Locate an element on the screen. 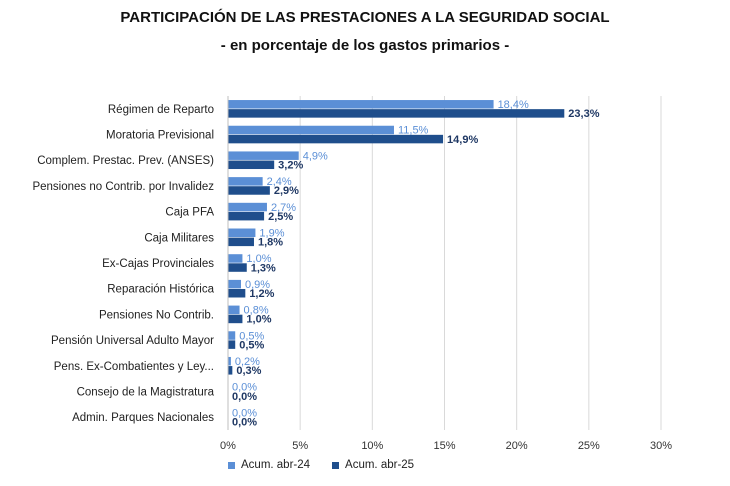 The width and height of the screenshot is (730, 486). category-label: Complem. Prestac. Prev. (ANSES) is located at coordinates (125, 161).